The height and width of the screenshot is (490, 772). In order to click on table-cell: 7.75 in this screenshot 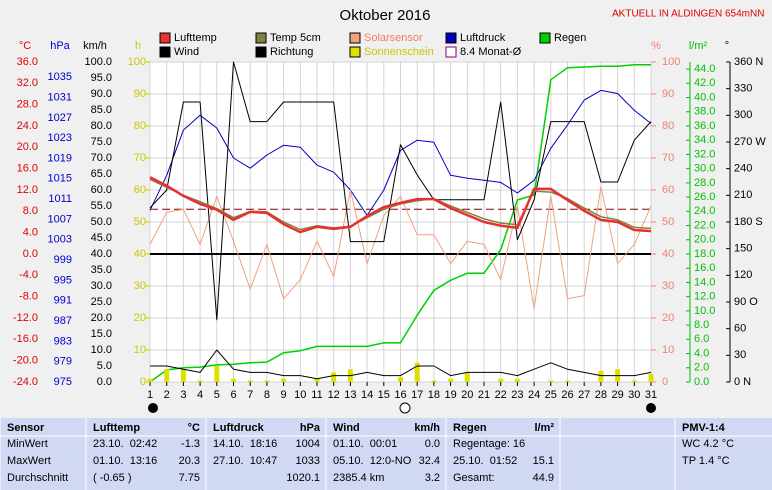, I will do `click(189, 478)`.